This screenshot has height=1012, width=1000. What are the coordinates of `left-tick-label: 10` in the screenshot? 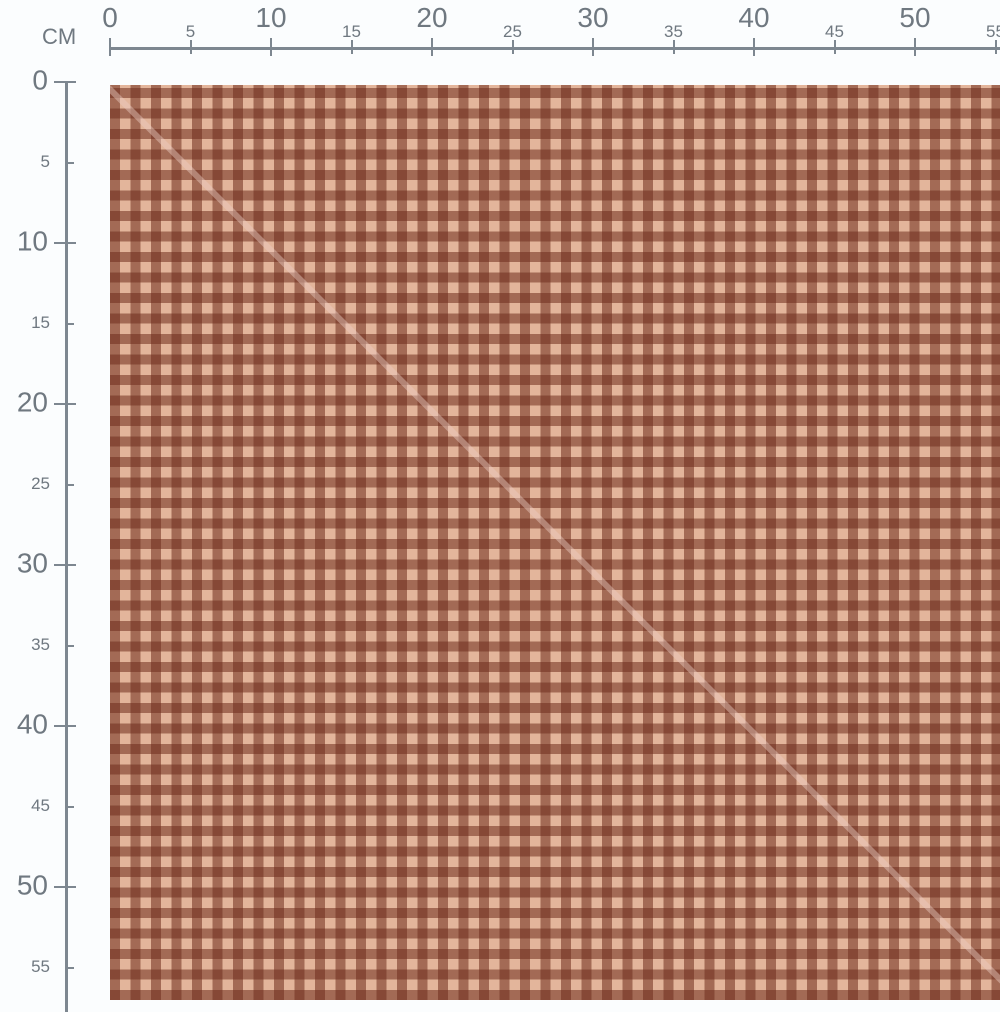 It's located at (32, 241).